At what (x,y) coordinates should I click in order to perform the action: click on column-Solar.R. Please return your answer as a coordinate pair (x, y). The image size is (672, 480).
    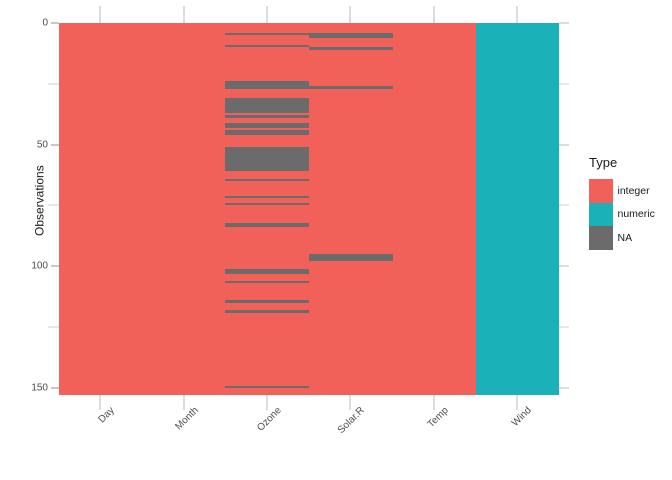
    Looking at the image, I should click on (350, 209).